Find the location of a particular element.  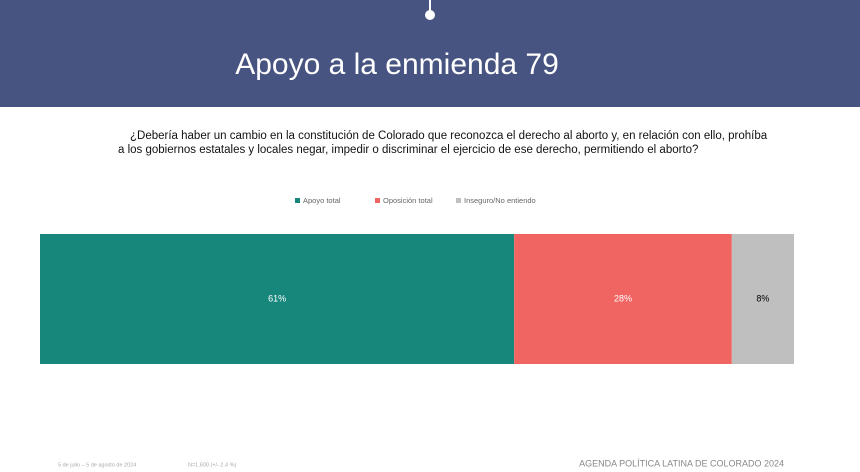

data-label: 28% is located at coordinates (623, 298).